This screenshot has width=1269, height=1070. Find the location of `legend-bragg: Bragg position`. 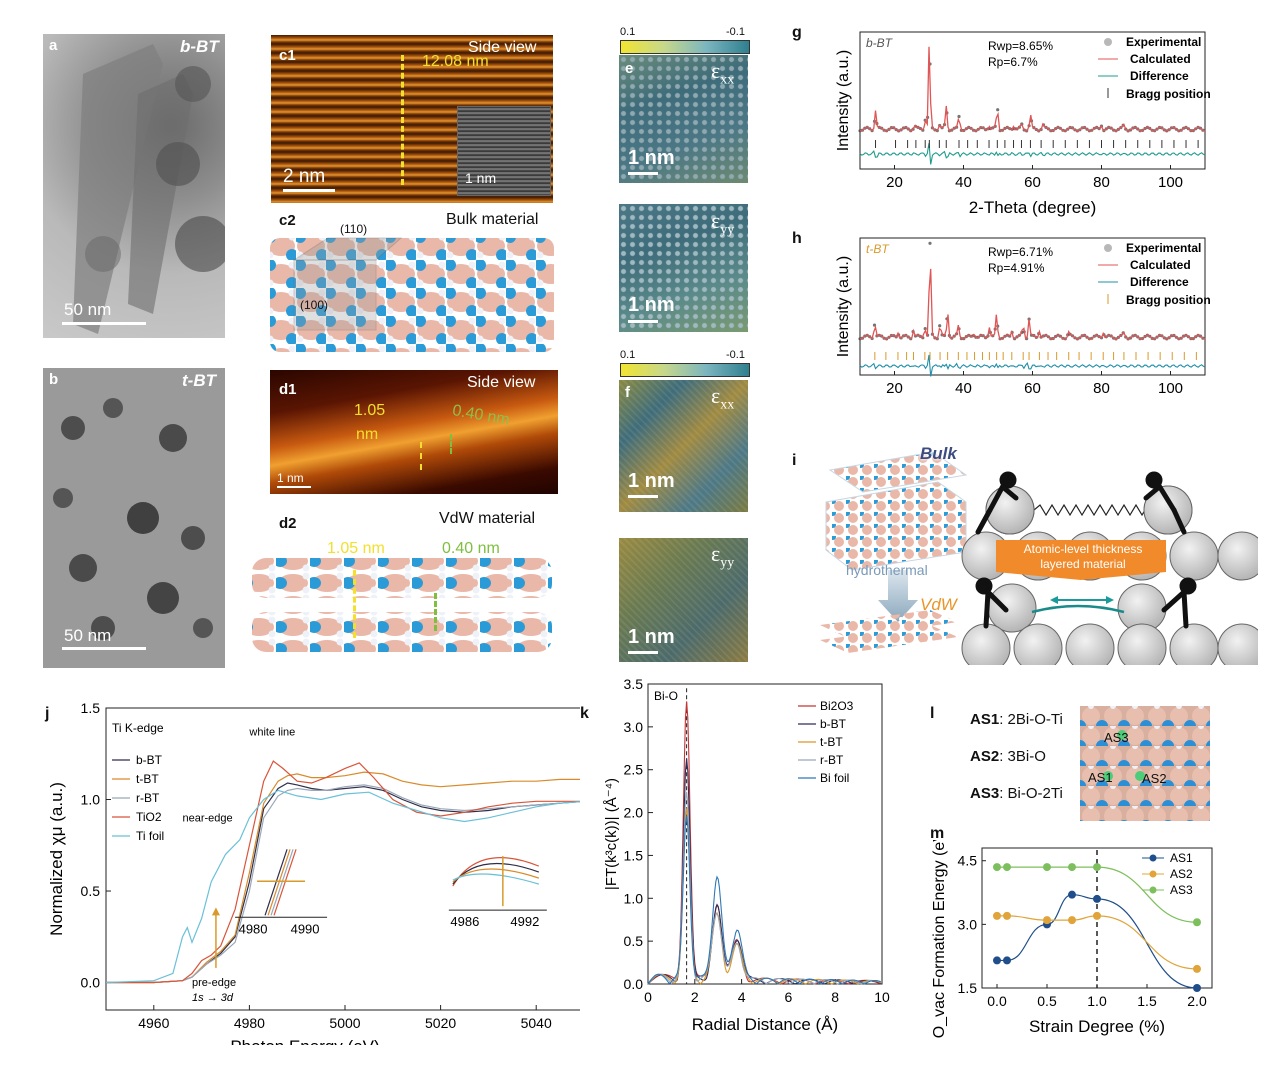

legend-bragg: Bragg position is located at coordinates (1168, 300).